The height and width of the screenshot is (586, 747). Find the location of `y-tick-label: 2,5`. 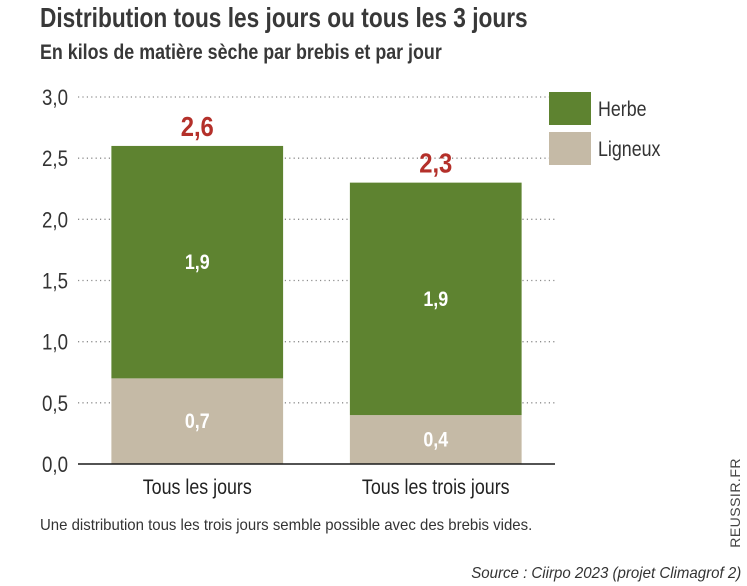

y-tick-label: 2,5 is located at coordinates (55, 160).